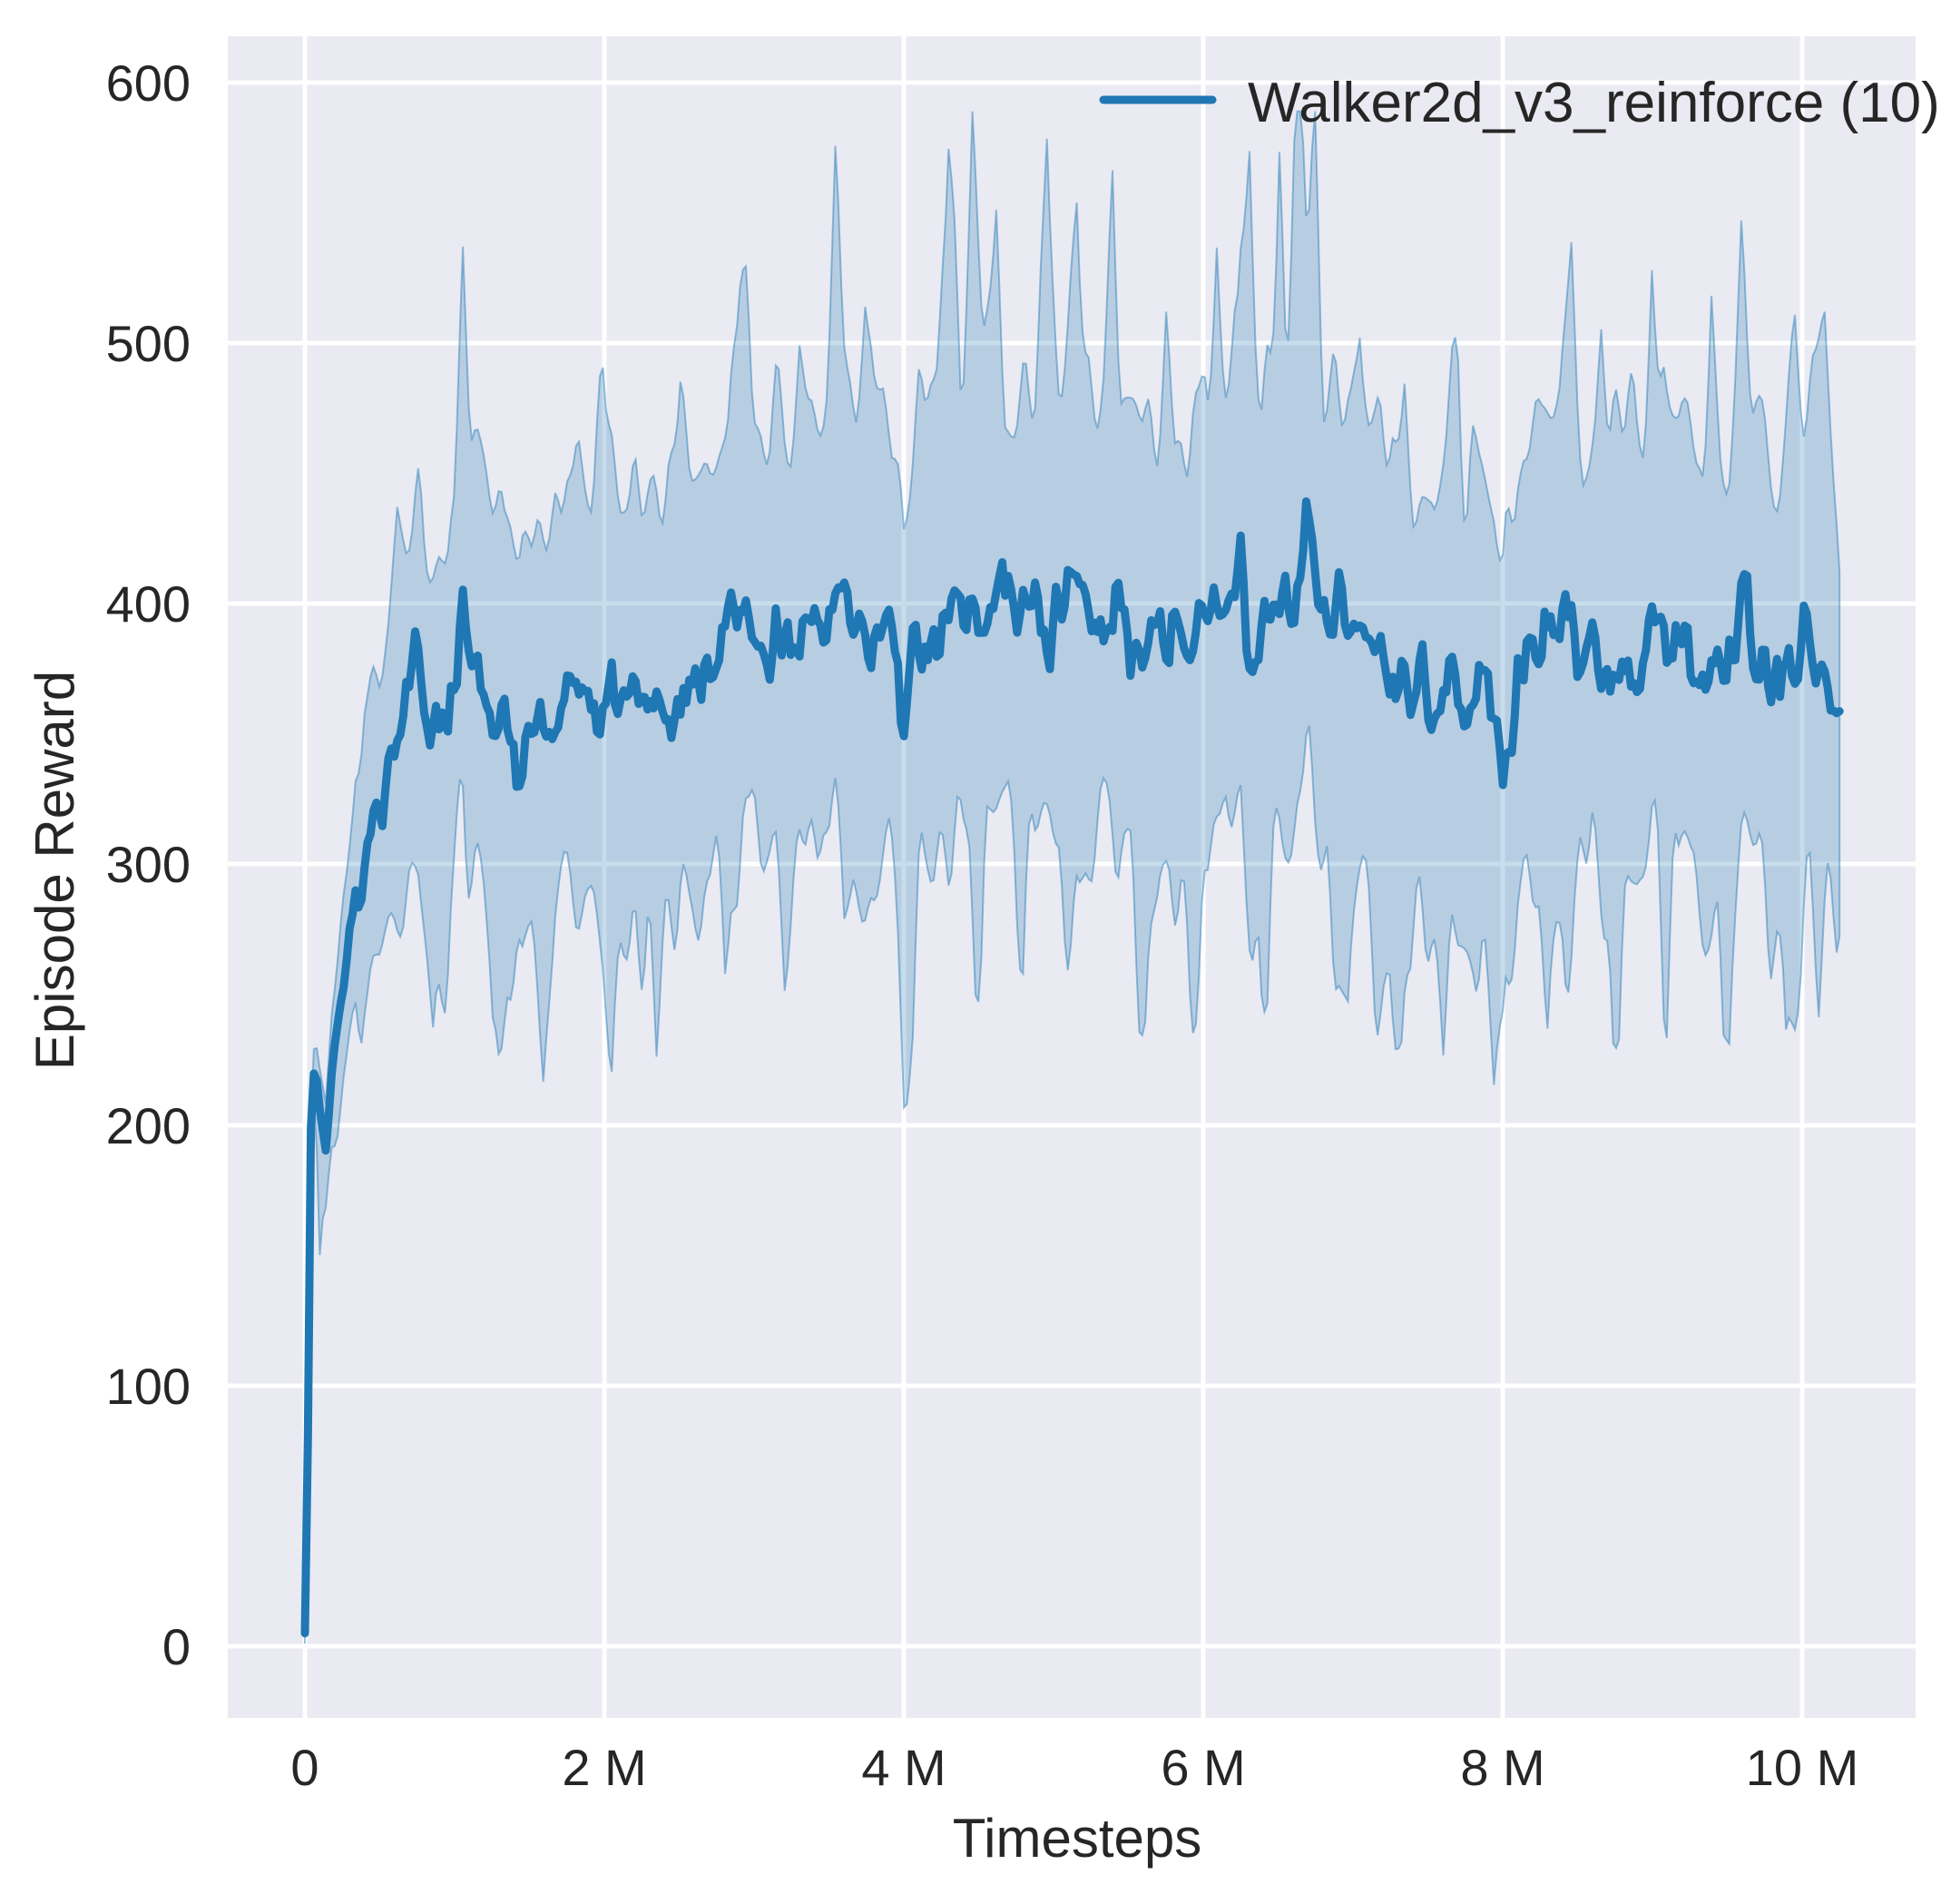 This screenshot has height=1904, width=1951. What do you see at coordinates (148, 1125) in the screenshot?
I see `svg-text: 200` at bounding box center [148, 1125].